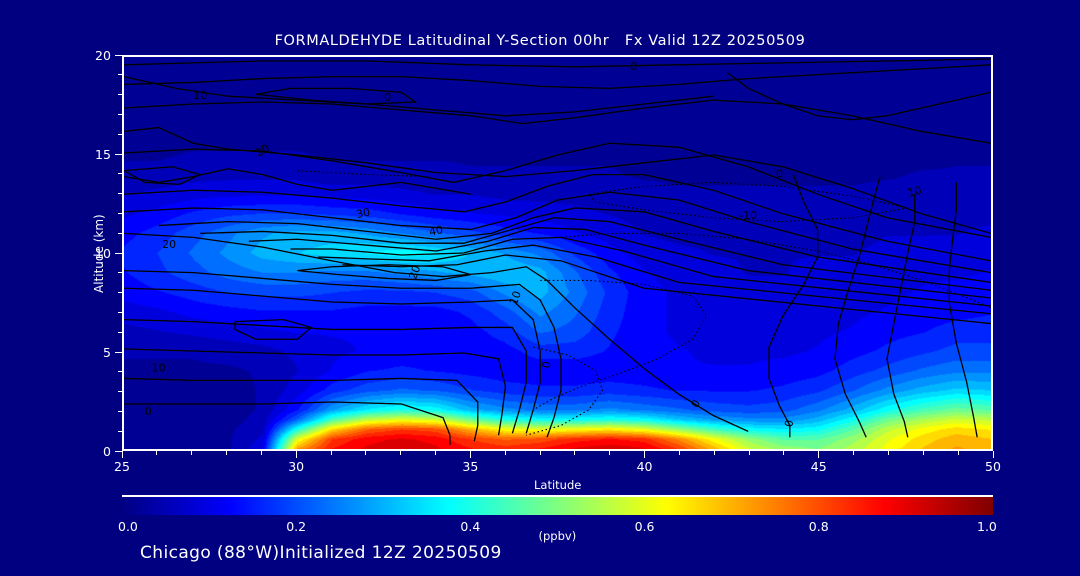 This screenshot has height=576, width=1080. What do you see at coordinates (103, 55) in the screenshot?
I see `y-axis-tick-label: 20` at bounding box center [103, 55].